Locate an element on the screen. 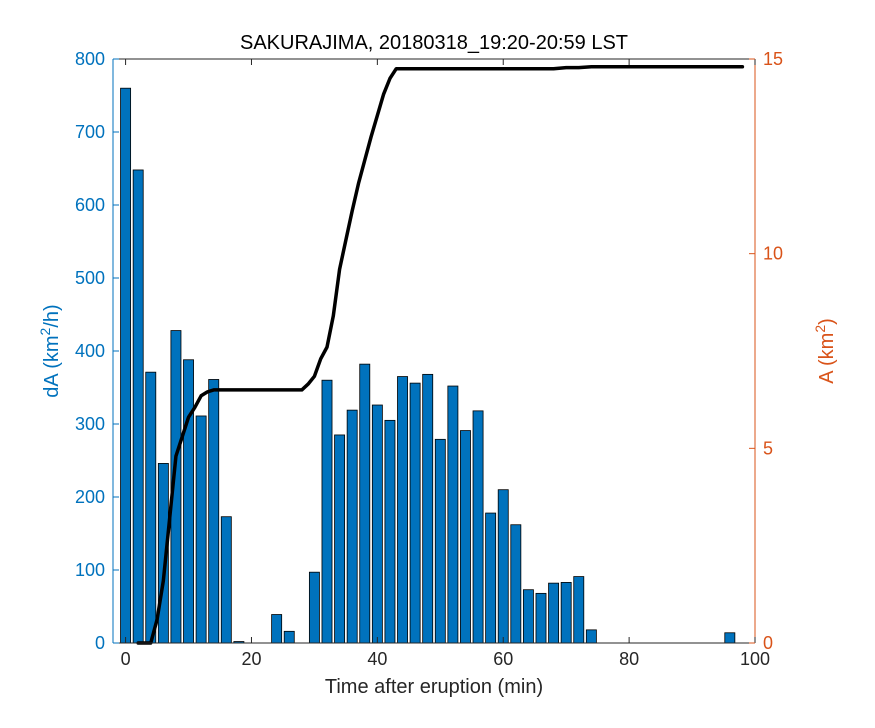 The height and width of the screenshot is (728, 875). y-left-tick-label: 700 is located at coordinates (90, 132).